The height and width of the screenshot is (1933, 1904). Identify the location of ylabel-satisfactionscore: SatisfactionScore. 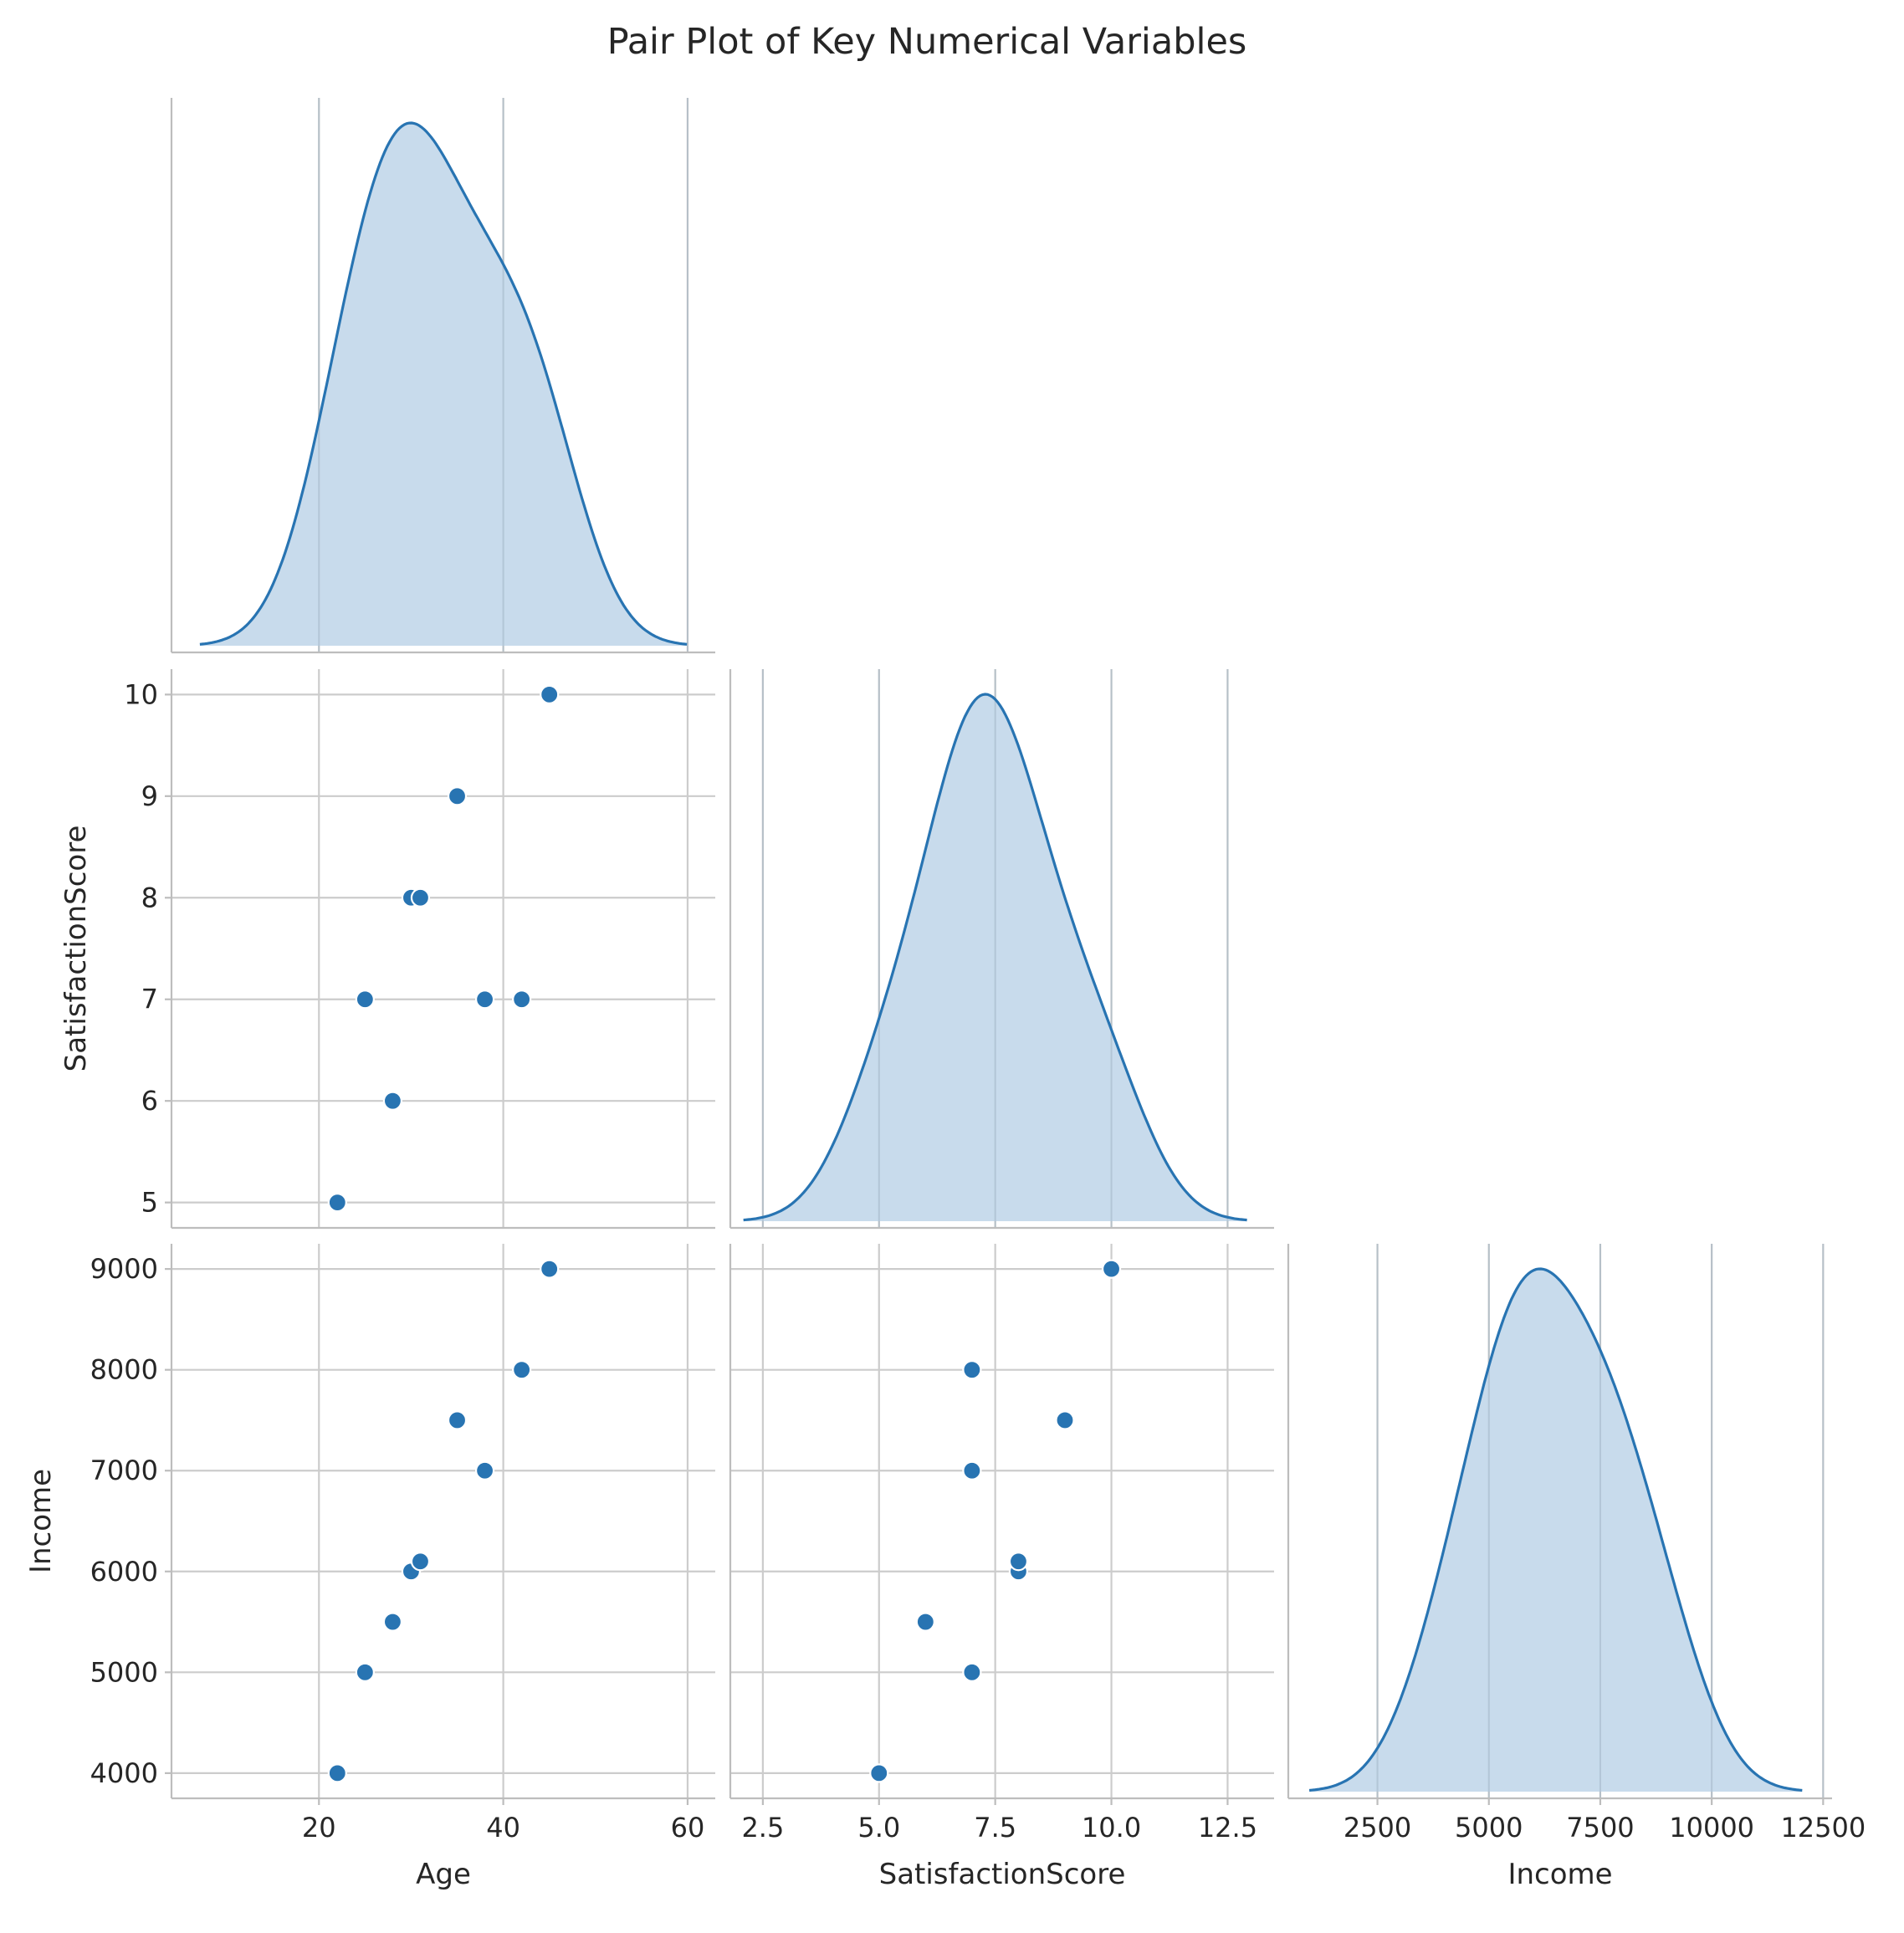
(76, 949).